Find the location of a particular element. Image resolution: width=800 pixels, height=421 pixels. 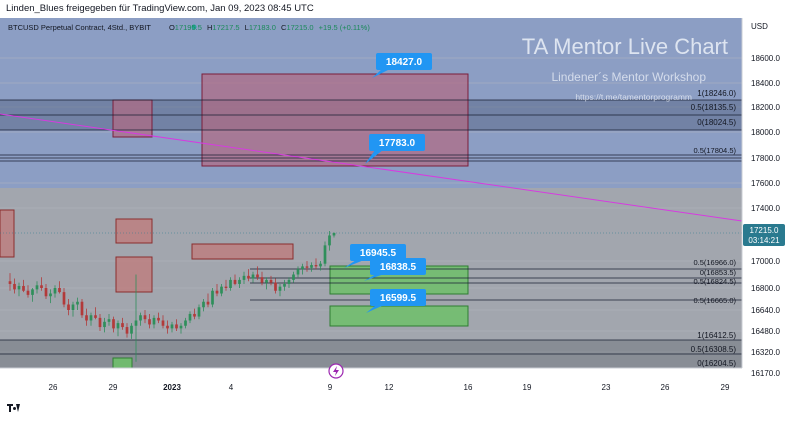

fib-label: 0(16204.5) is located at coordinates (716, 363).